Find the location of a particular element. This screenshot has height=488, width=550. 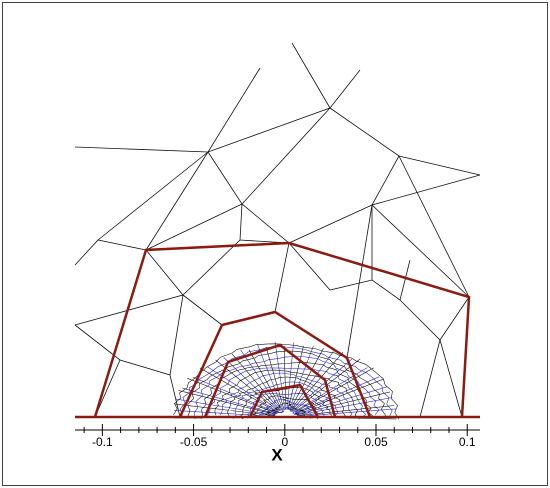

x-axis-label: X is located at coordinates (277, 454).